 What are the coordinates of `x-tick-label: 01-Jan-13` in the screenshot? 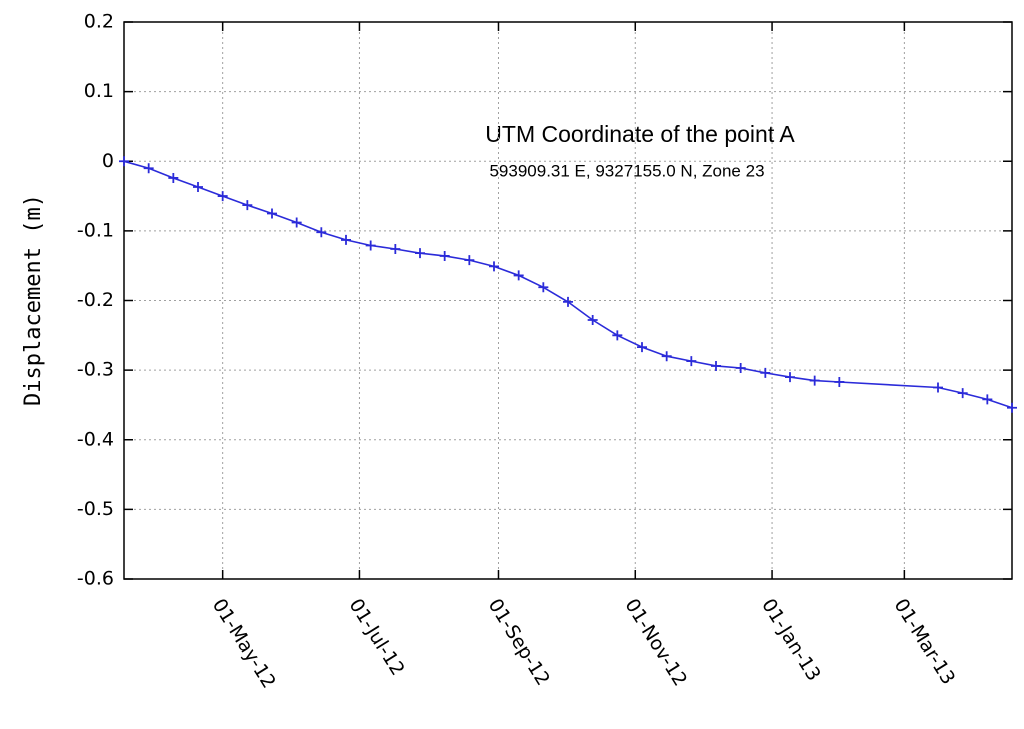 It's located at (791, 640).